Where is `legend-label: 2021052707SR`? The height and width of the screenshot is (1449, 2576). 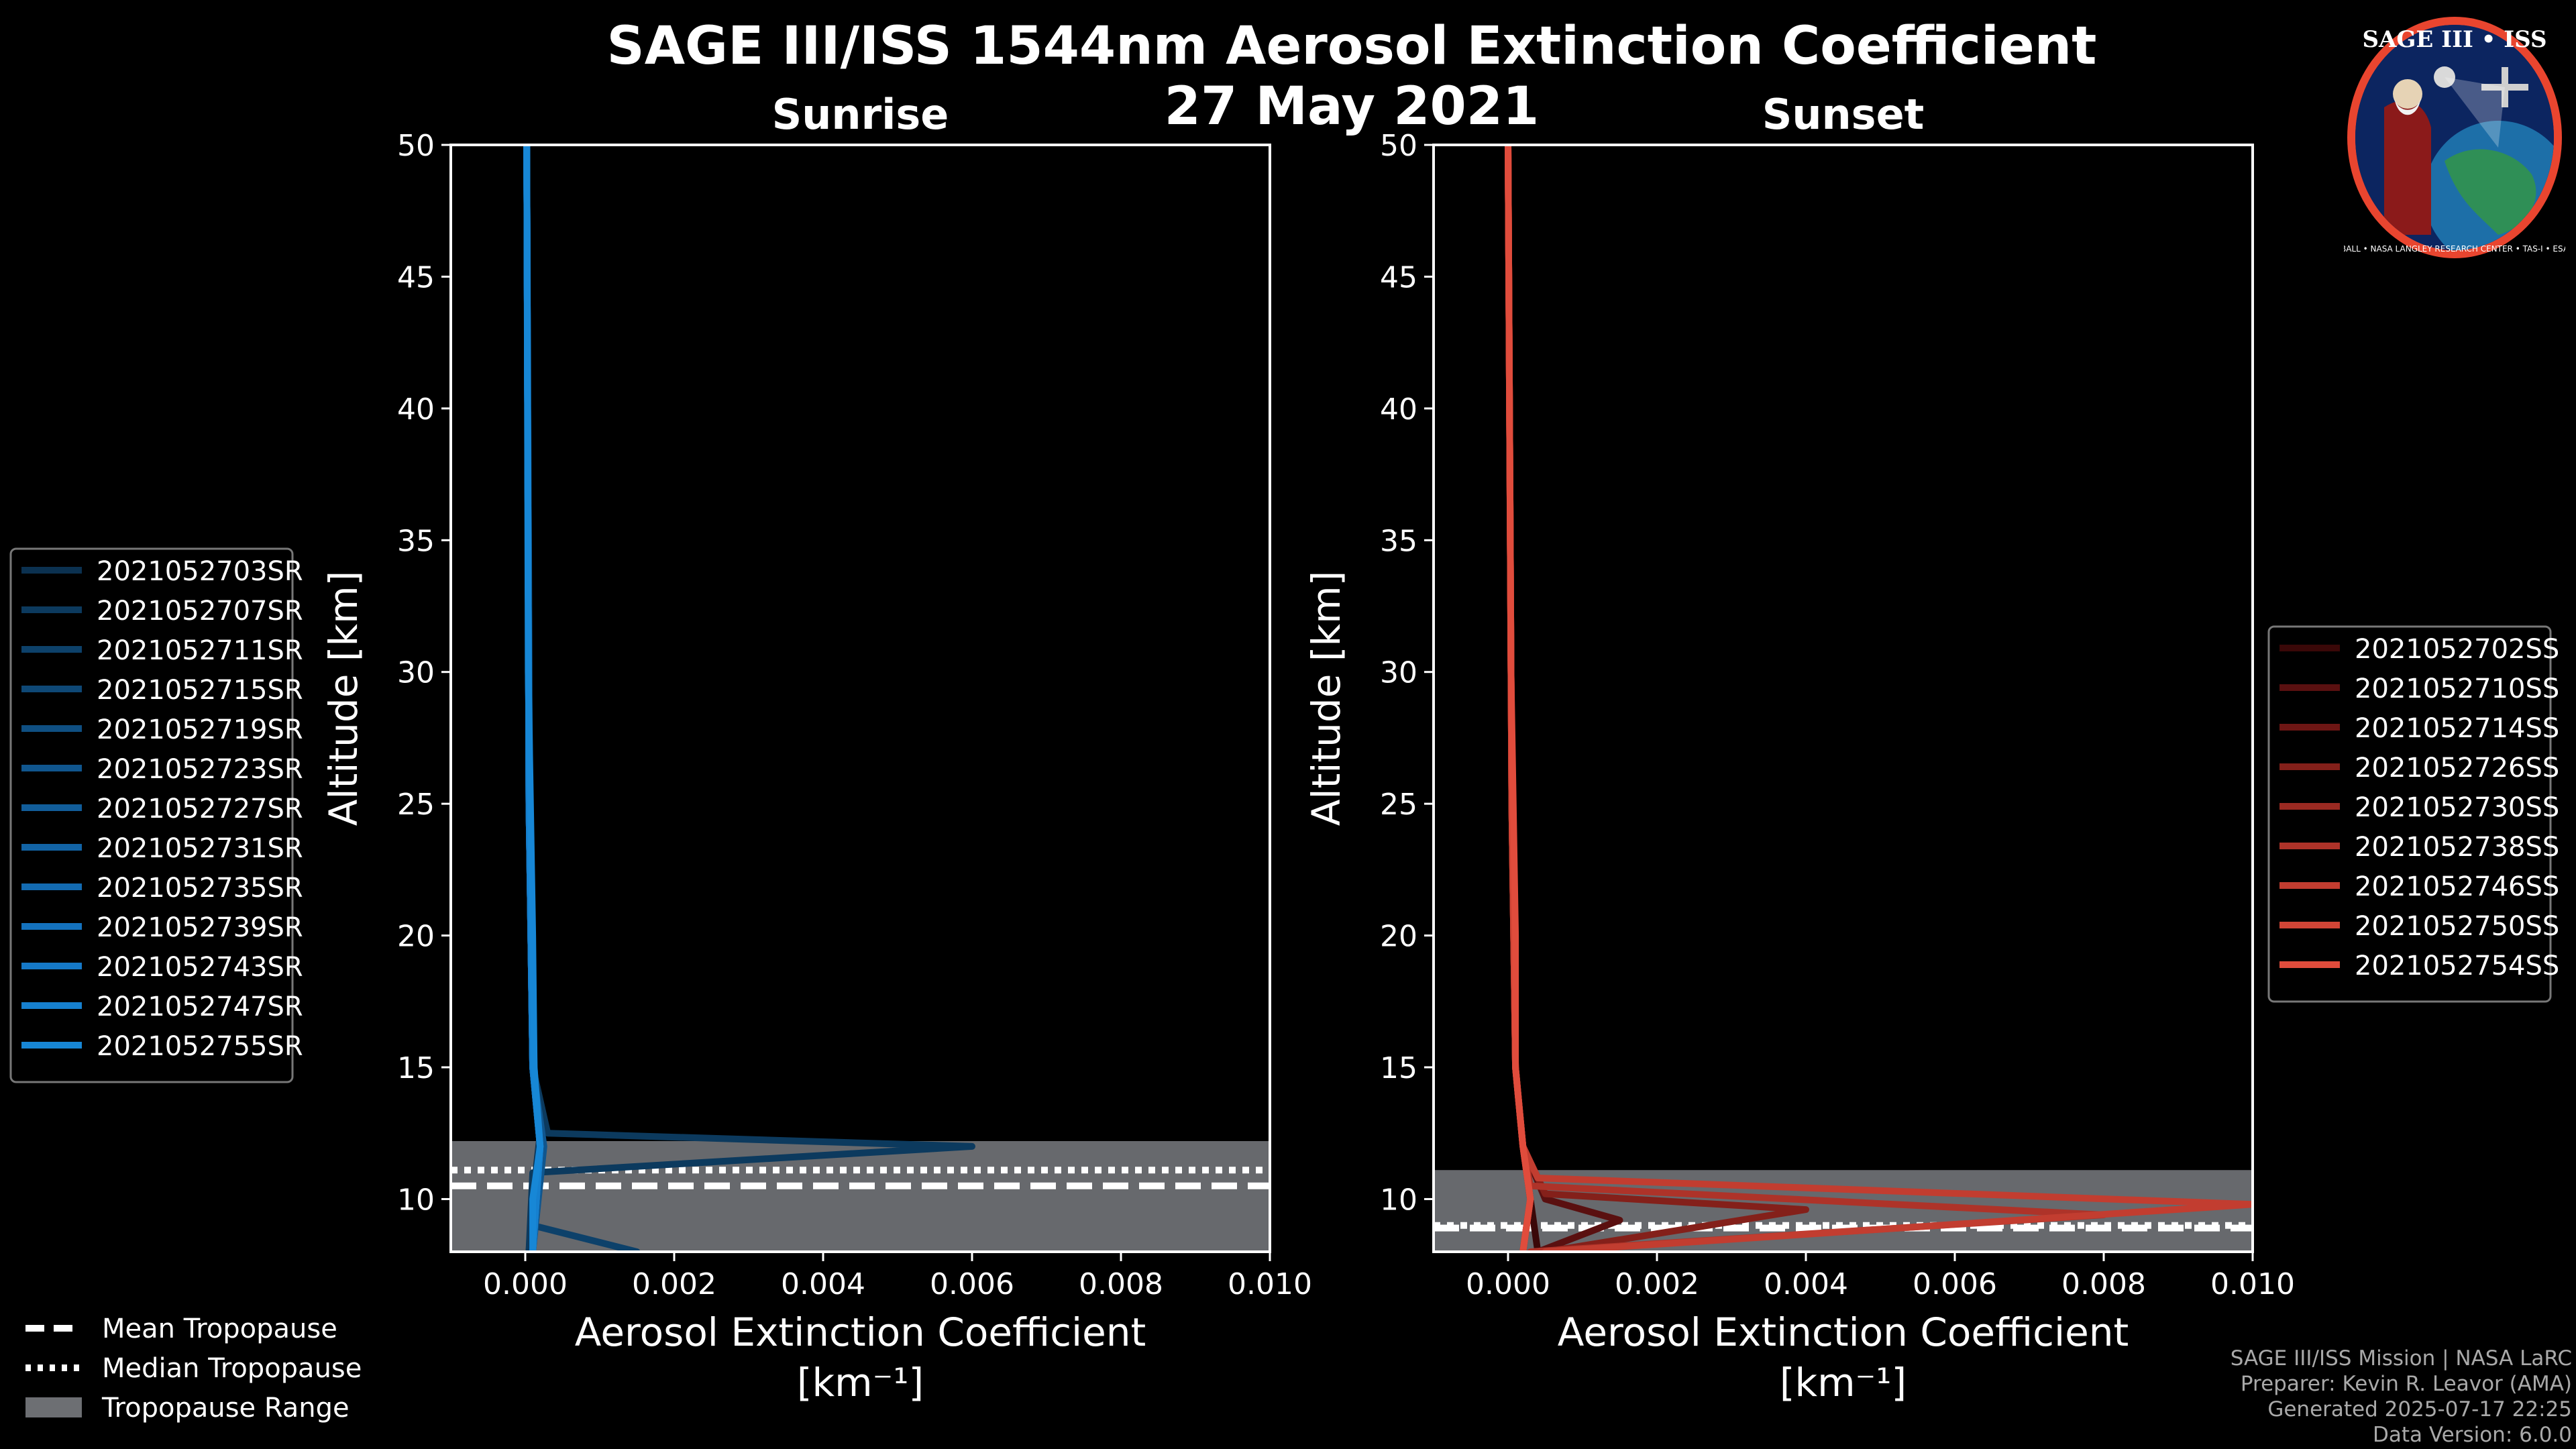
legend-label: 2021052707SR is located at coordinates (200, 611).